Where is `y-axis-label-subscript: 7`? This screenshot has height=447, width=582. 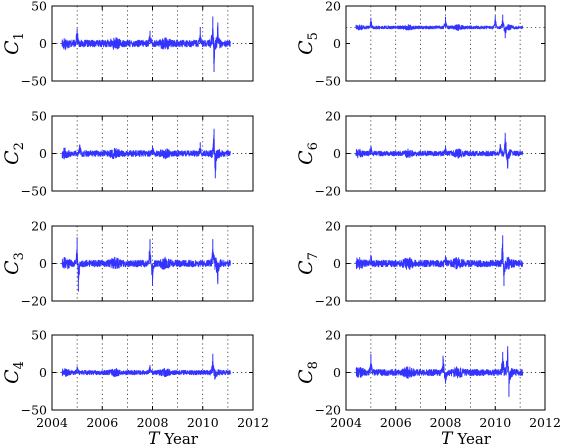
y-axis-label-subscript: 7 is located at coordinates (313, 256).